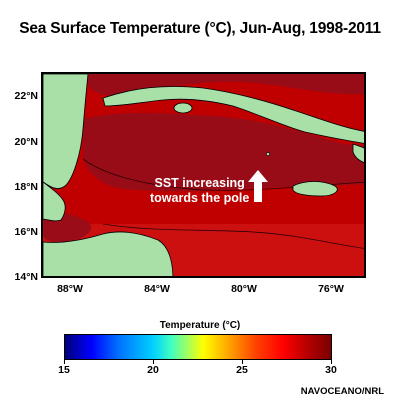  Describe the element at coordinates (258, 186) in the screenshot. I see `north-arrow-icon` at that location.